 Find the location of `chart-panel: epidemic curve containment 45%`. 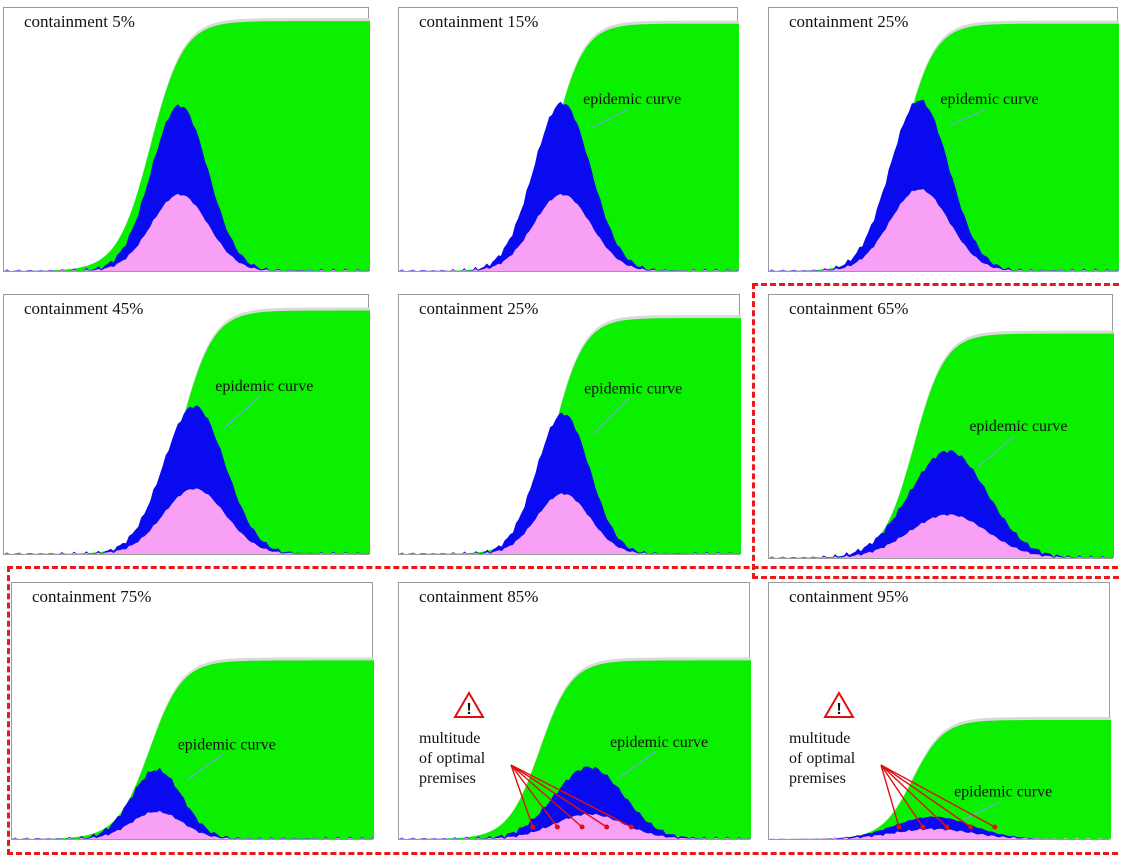

chart-panel: epidemic curve containment 45% is located at coordinates (186, 424).